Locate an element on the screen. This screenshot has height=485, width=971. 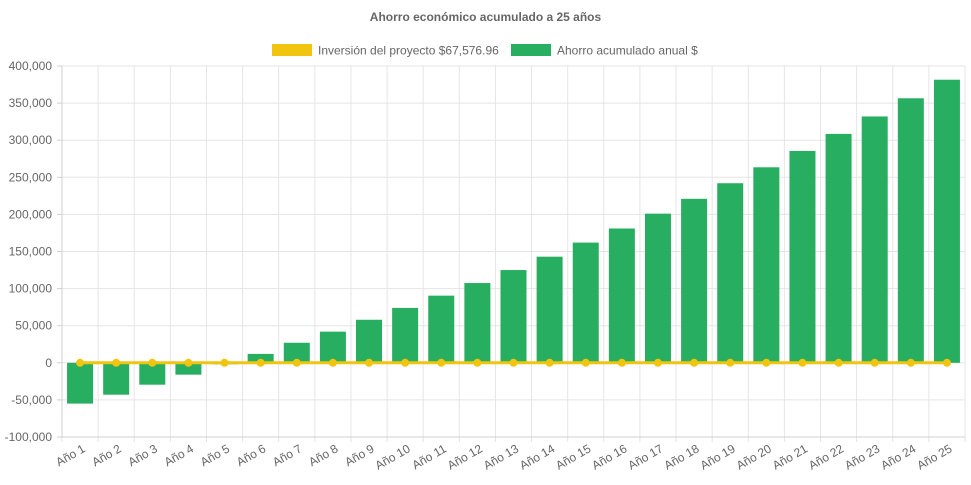
y-tick-label: 350,000 is located at coordinates (31, 103).